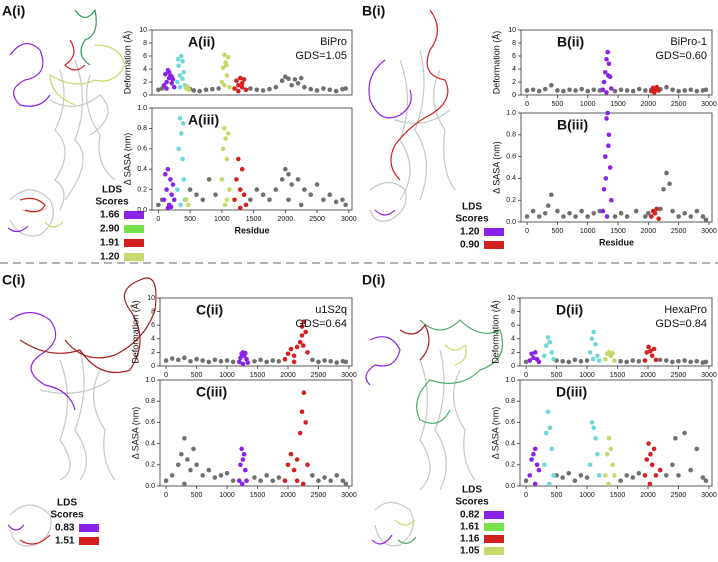 The image size is (718, 562). Describe the element at coordinates (145, 43) in the screenshot. I see `y-tick-label: 8` at that location.